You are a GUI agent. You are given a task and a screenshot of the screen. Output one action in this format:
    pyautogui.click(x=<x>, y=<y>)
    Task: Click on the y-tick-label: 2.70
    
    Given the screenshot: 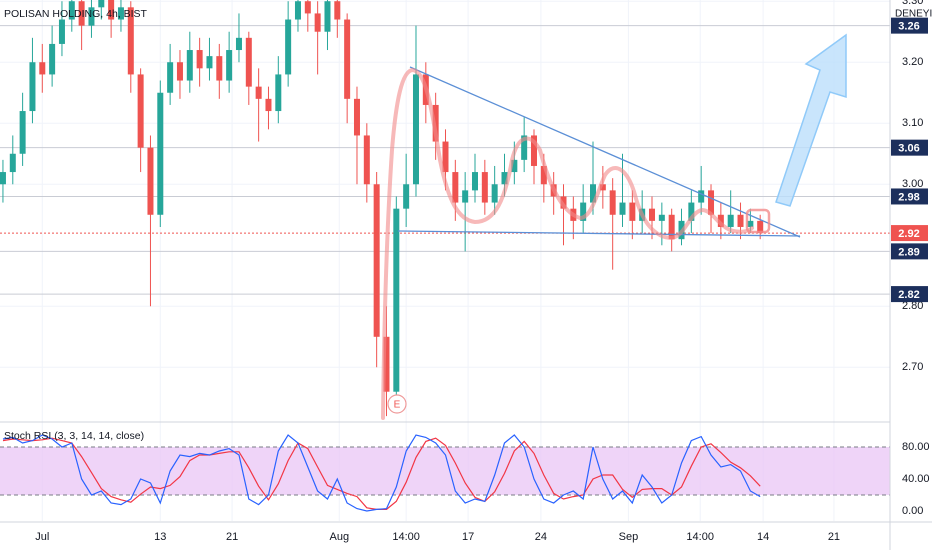 What is the action you would take?
    pyautogui.click(x=912, y=367)
    